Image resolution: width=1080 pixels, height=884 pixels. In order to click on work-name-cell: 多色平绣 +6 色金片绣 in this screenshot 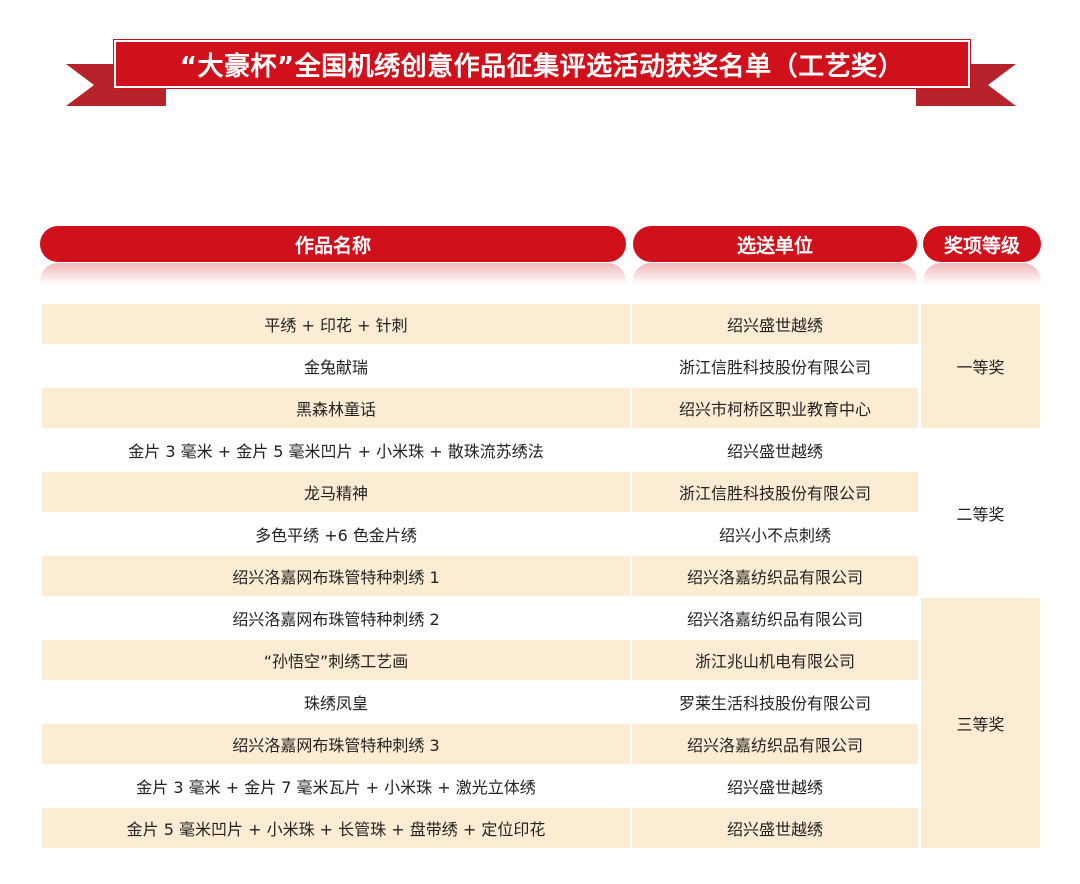, I will do `click(336, 535)`.